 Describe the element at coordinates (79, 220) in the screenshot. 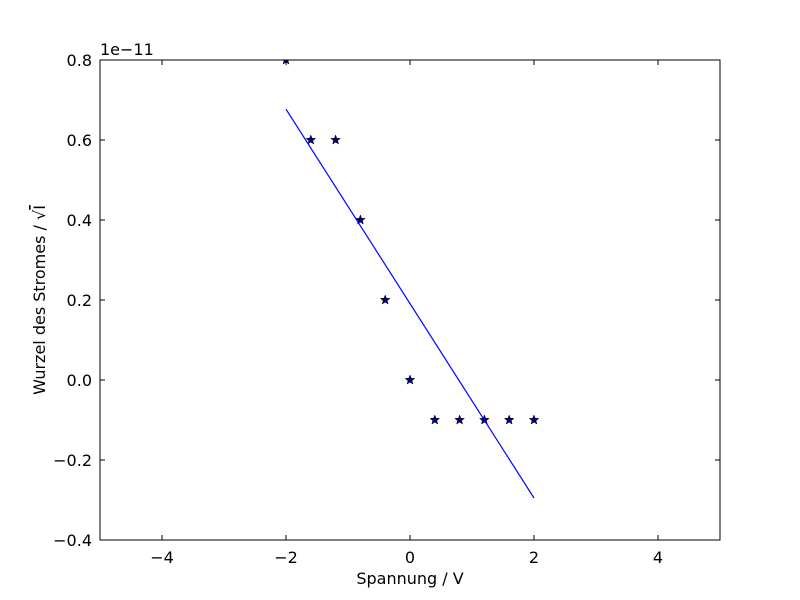

I see `y-tick-label: 0.4` at that location.